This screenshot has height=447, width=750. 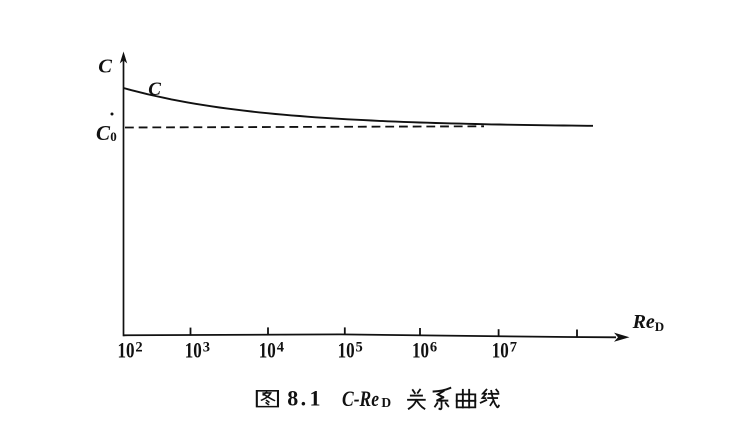 I want to click on svg-text: 3, so click(x=206, y=348).